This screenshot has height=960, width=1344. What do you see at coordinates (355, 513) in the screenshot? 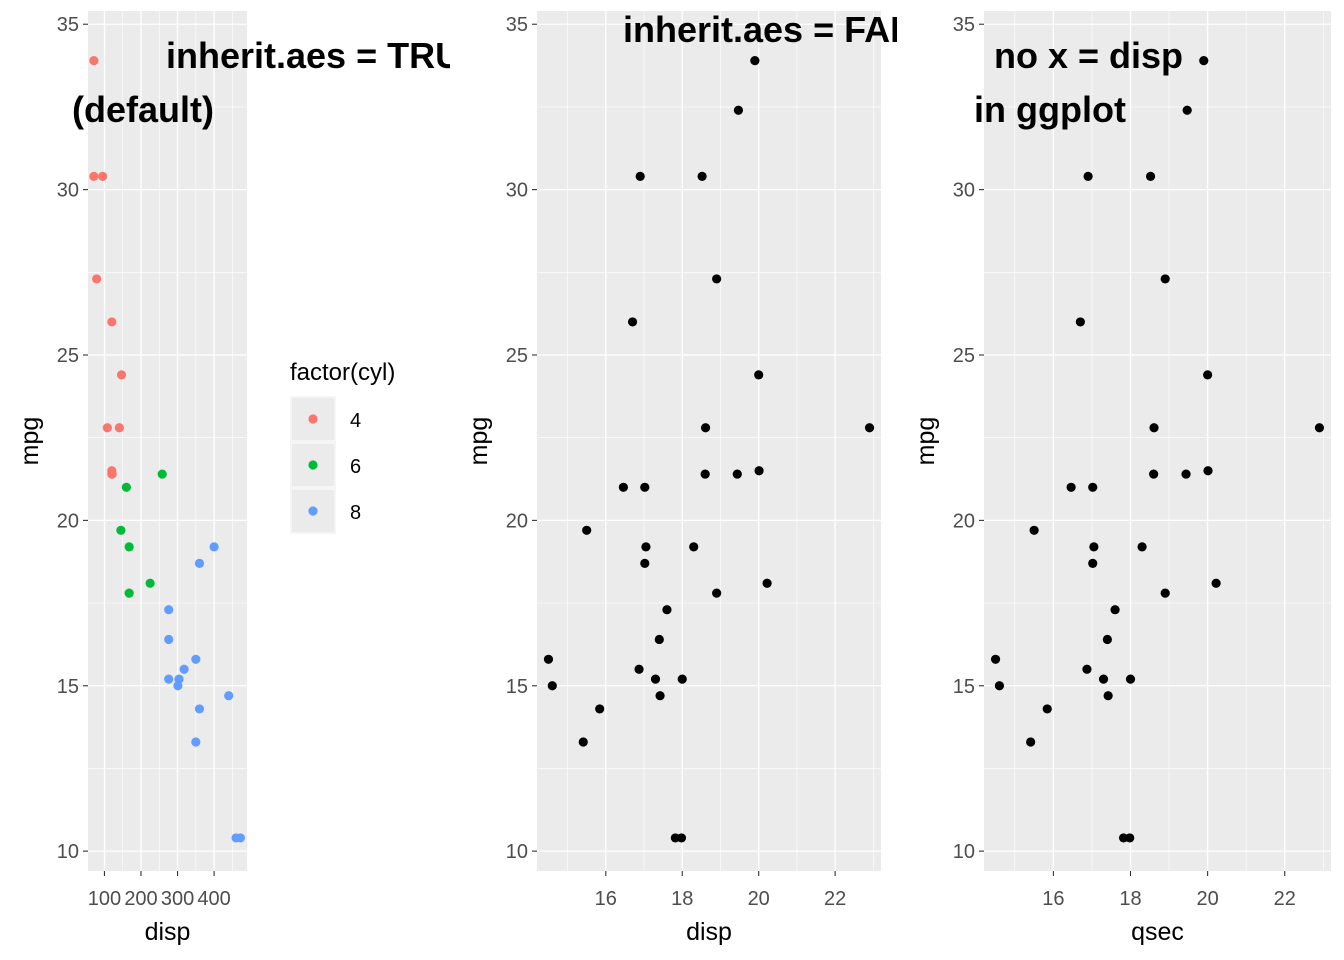
I see `legend-label-8: 8` at bounding box center [355, 513].